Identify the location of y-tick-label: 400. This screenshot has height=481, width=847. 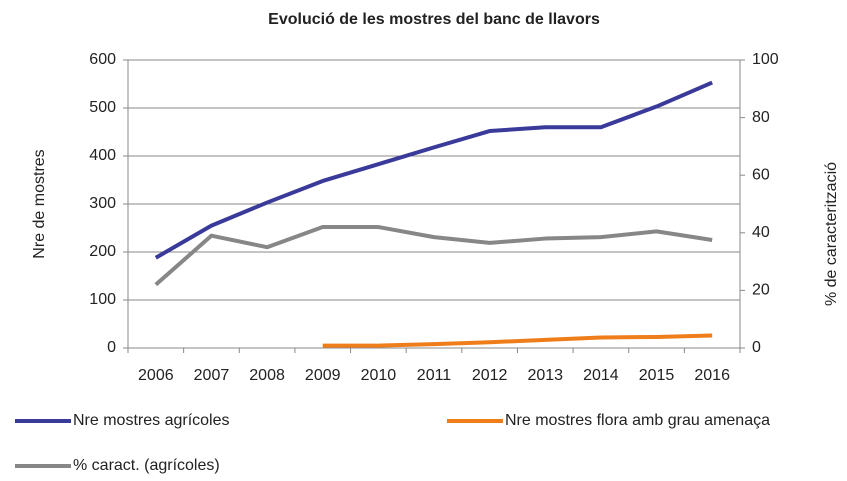
(102, 155).